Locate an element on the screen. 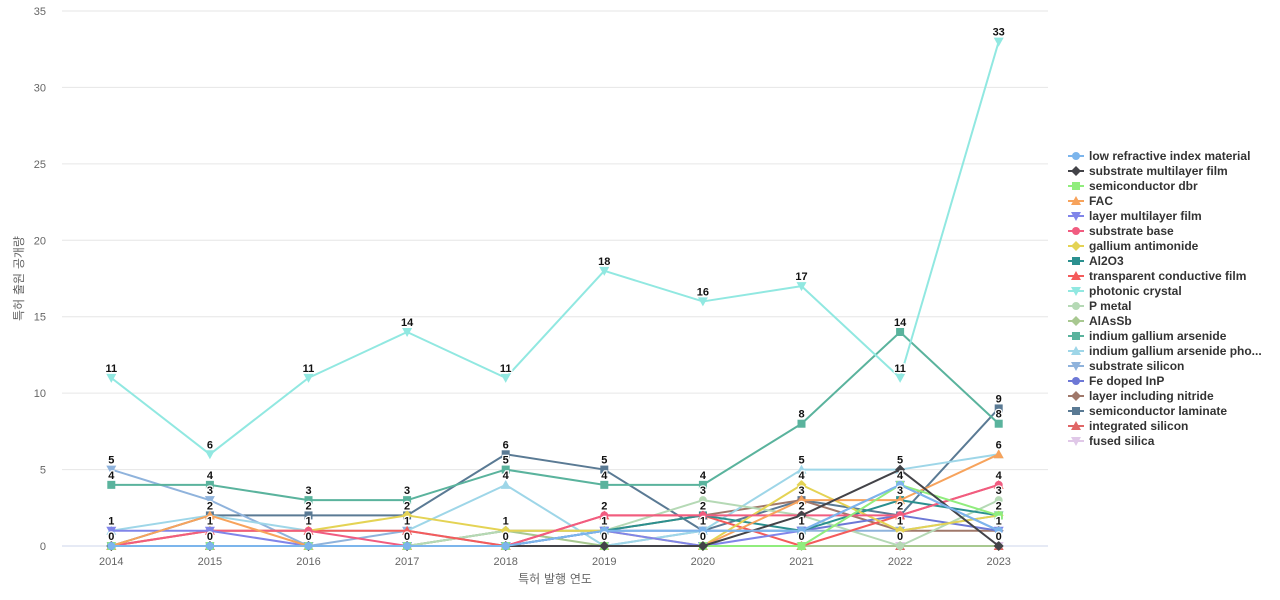  y-tick-label: 35 is located at coordinates (40, 12).